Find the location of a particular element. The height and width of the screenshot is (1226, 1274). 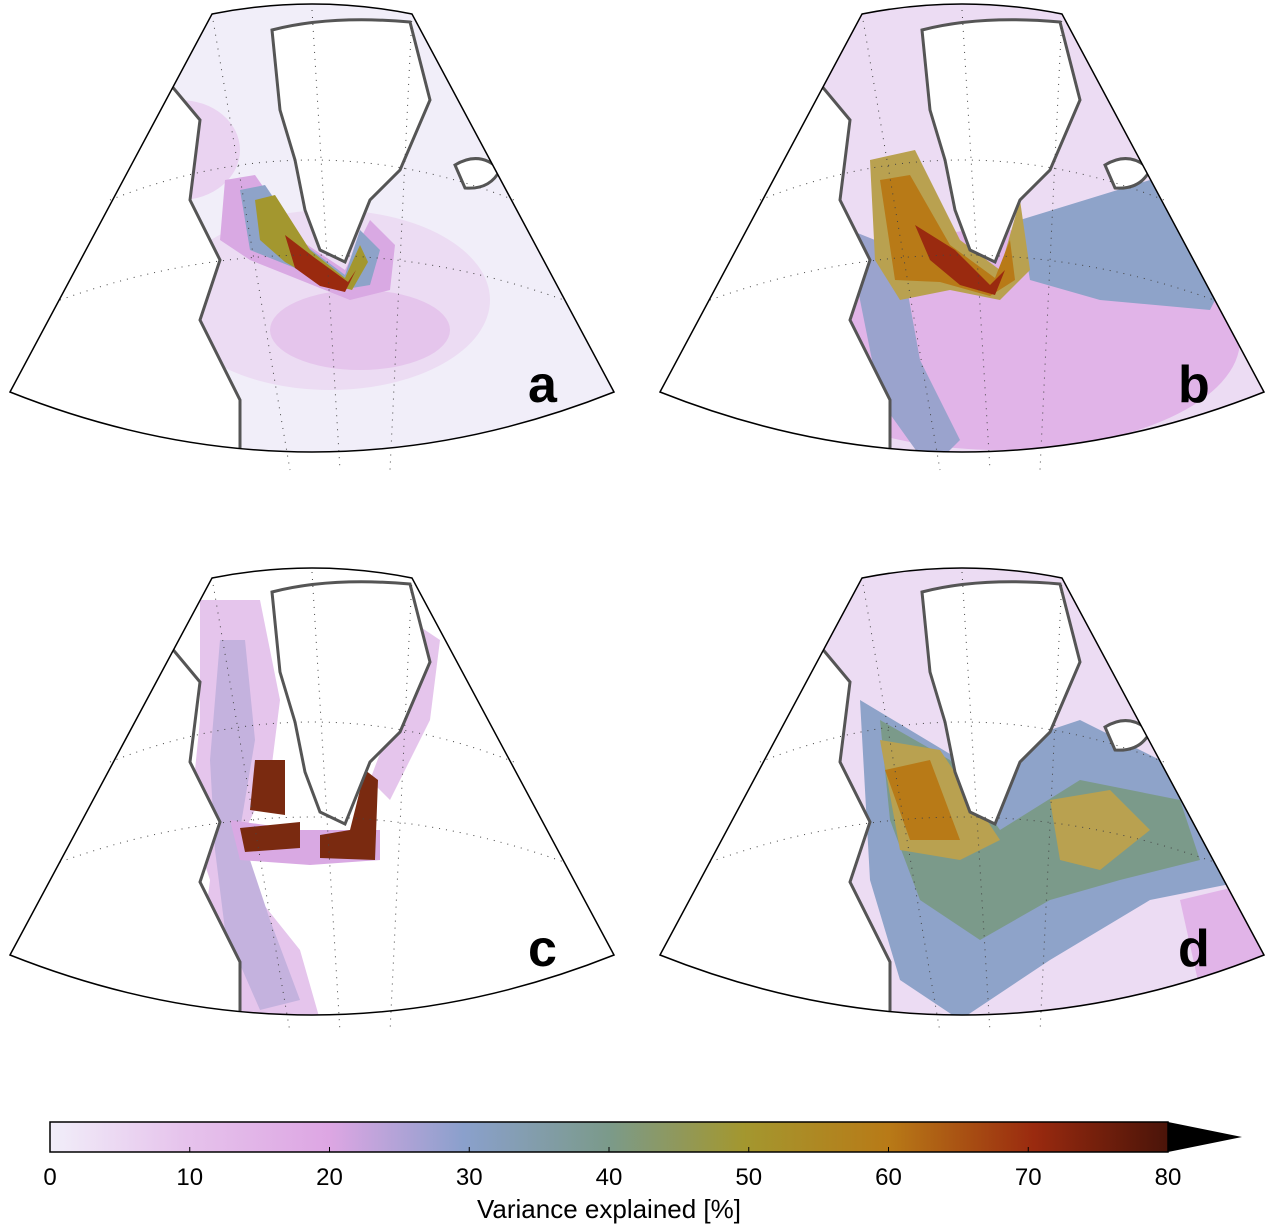

colorbar-tick-label: 60 is located at coordinates (888, 1177).